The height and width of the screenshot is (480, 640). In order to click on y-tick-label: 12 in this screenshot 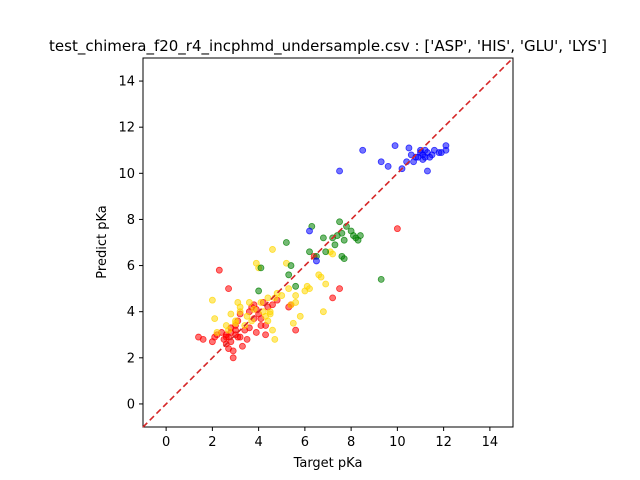, I will do `click(126, 128)`.